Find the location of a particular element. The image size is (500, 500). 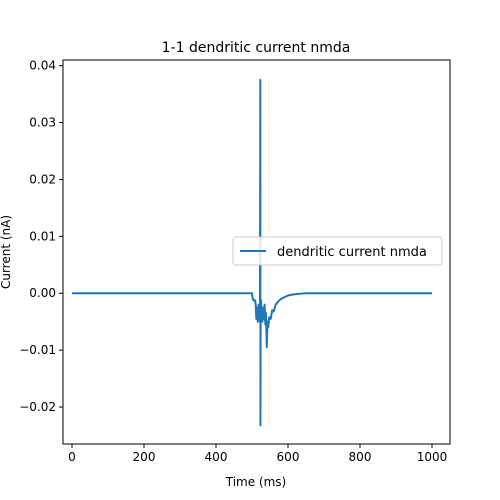

y-tick-label: 0.02 is located at coordinates (42, 179).